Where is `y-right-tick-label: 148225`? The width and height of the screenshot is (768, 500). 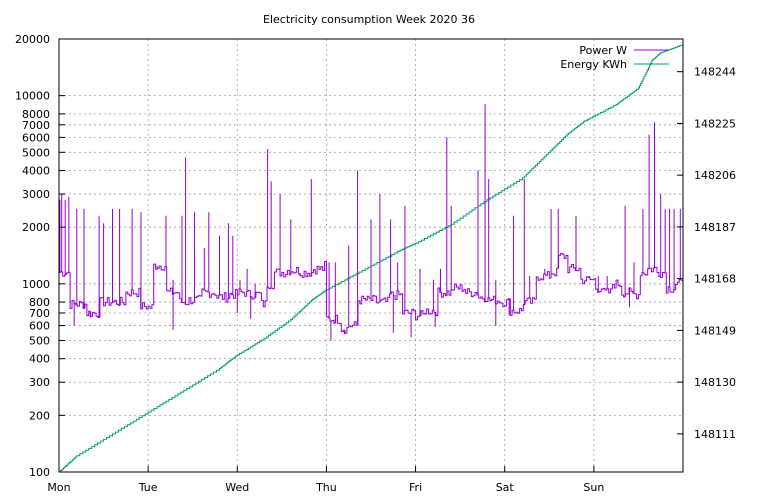 y-right-tick-label: 148225 is located at coordinates (715, 123).